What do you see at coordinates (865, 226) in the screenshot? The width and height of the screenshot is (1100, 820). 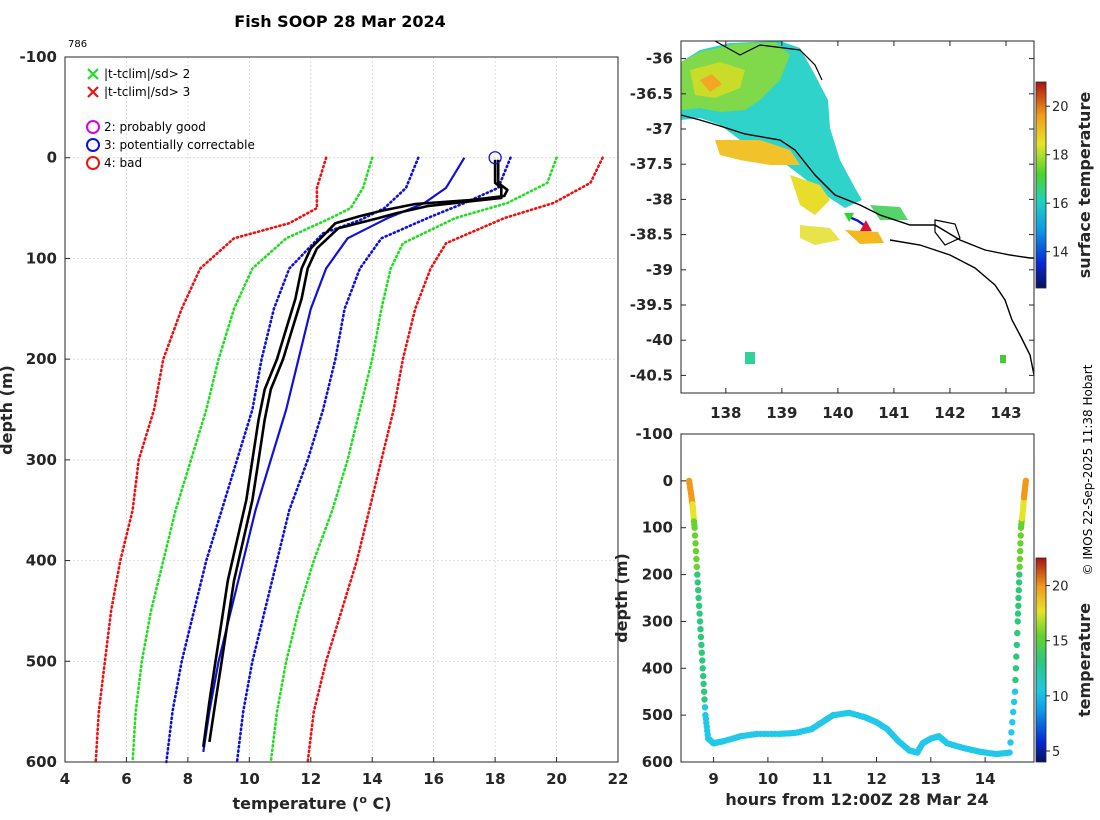 I see `track-end-marker` at bounding box center [865, 226].